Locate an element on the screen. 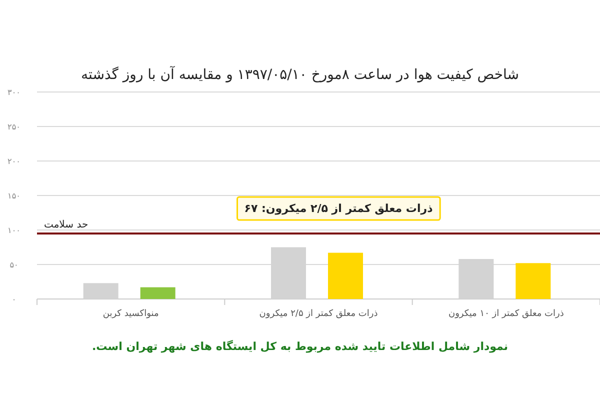 The height and width of the screenshot is (400, 600). tooltip: ذرات معلق کمتر از ۲/۵ میکرون: ۶۷ is located at coordinates (338, 208).